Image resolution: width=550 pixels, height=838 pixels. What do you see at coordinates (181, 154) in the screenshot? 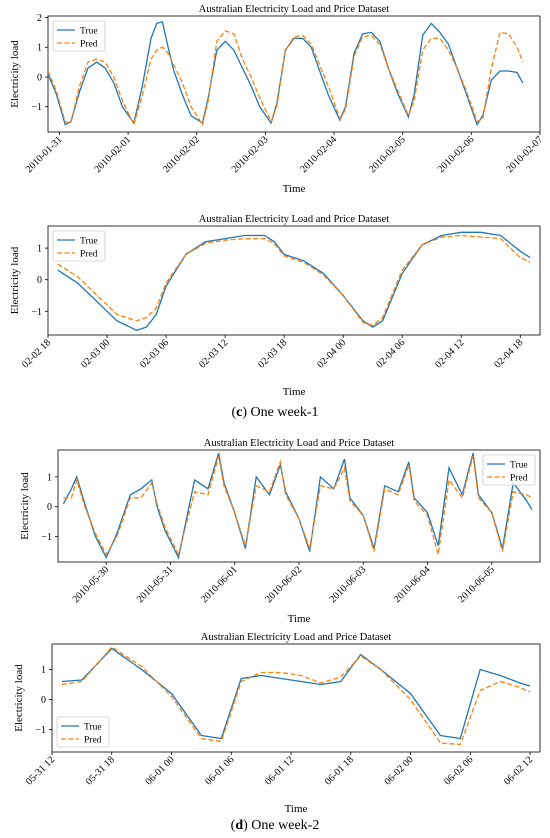
I see `x-tick-label: 2010-02-02` at bounding box center [181, 154].